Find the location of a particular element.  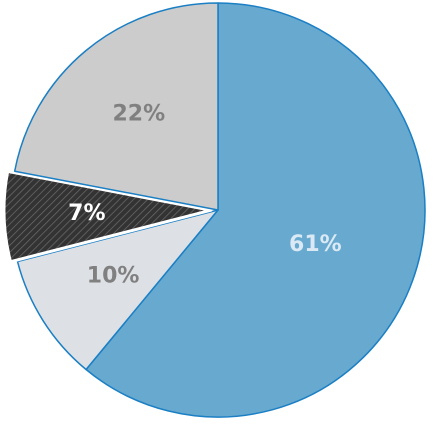

data-label: 10% is located at coordinates (113, 276).